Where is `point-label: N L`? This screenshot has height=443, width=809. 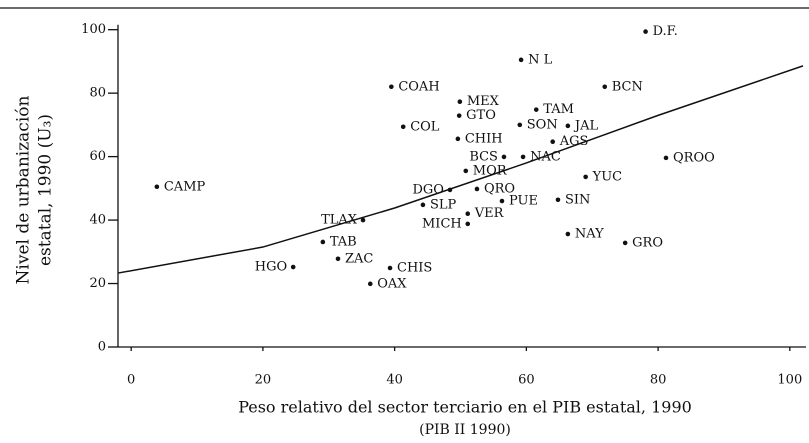 point-label: N L is located at coordinates (540, 59).